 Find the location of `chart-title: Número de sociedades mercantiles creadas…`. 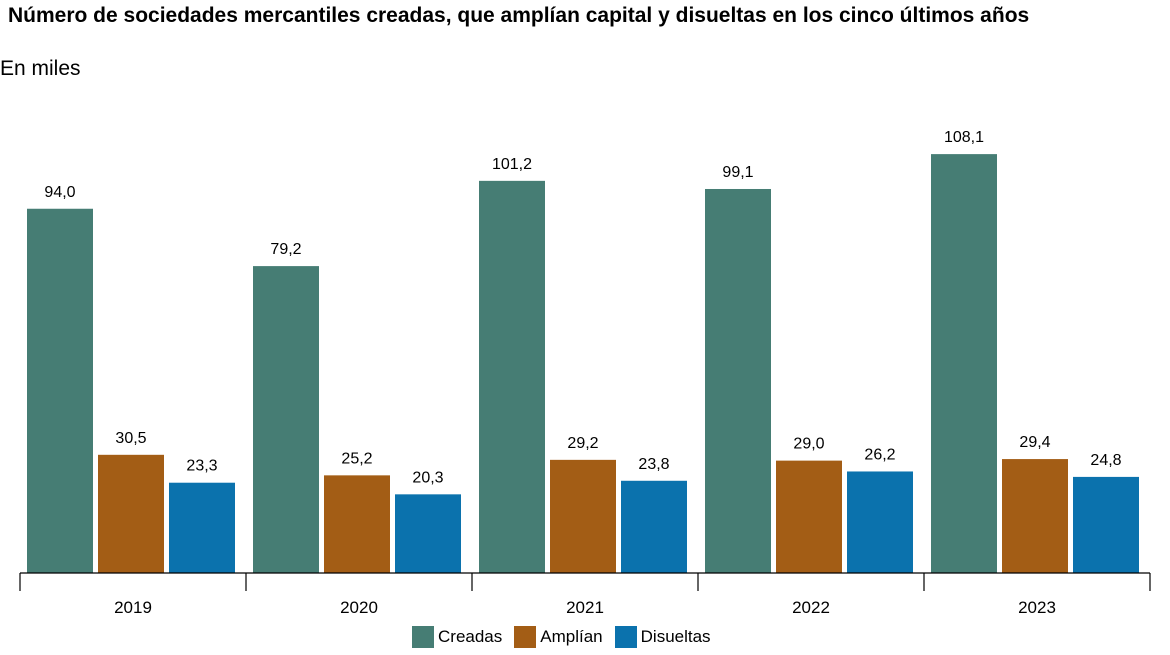

chart-title: Número de sociedades mercantiles creadas… is located at coordinates (519, 15).